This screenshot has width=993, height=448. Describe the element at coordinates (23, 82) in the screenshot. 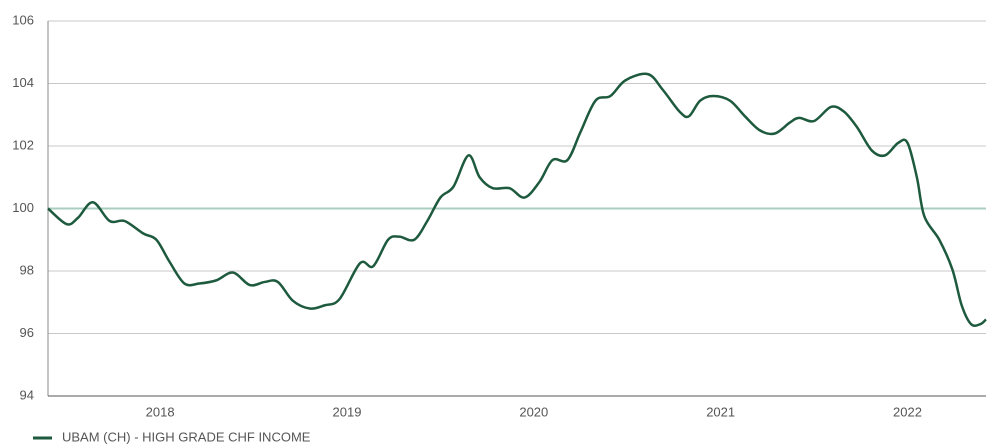

I see `y-tick-label: 104` at that location.